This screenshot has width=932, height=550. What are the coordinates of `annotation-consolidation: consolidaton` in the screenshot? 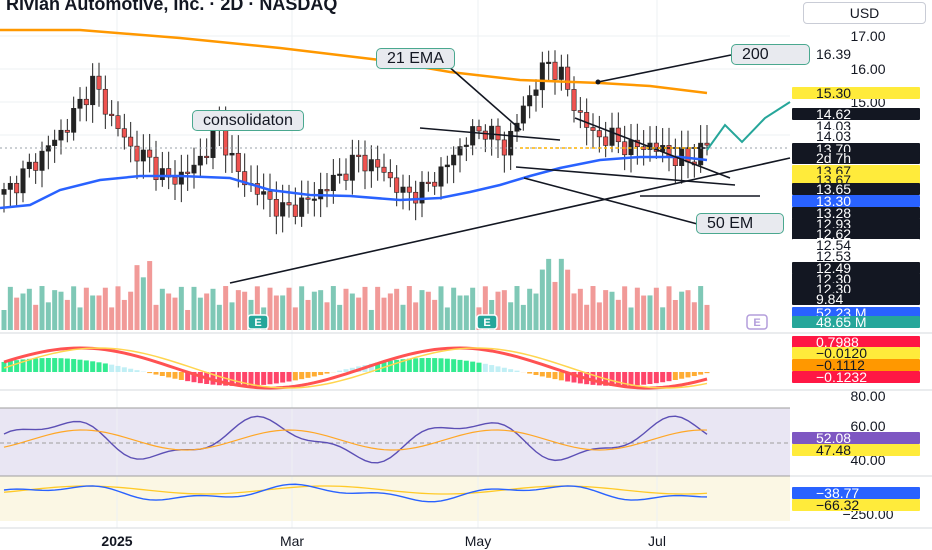 It's located at (248, 120).